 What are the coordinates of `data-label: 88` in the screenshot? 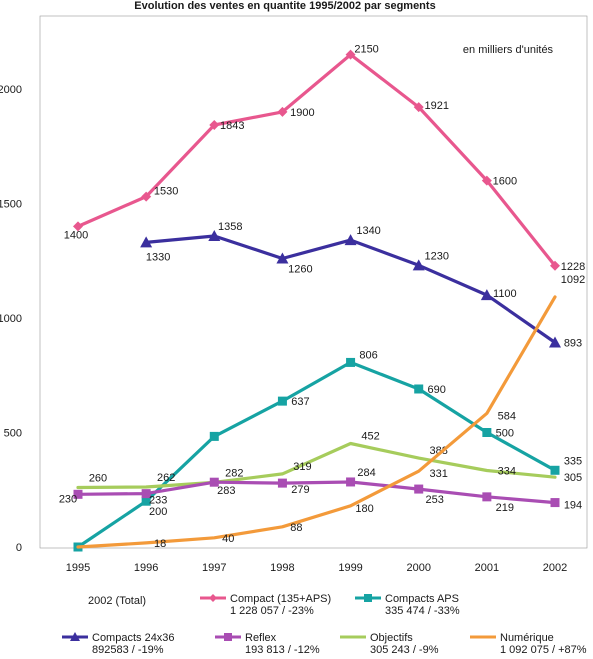 It's located at (296, 528).